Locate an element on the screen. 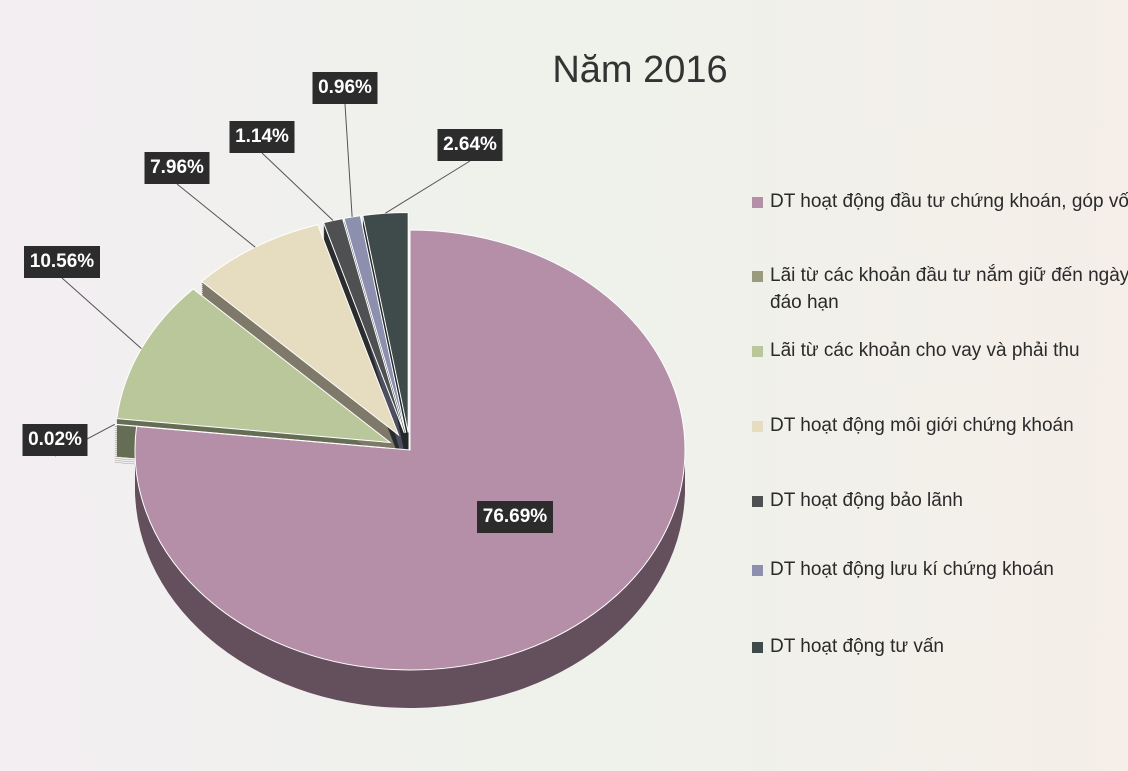  legend-item: DT hoạt động lưu kí chứng khoán is located at coordinates (940, 569).